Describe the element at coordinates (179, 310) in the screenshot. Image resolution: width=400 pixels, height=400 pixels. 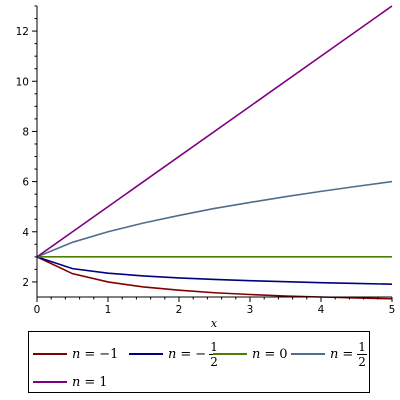
I see `x-tick-label: 2` at that location.